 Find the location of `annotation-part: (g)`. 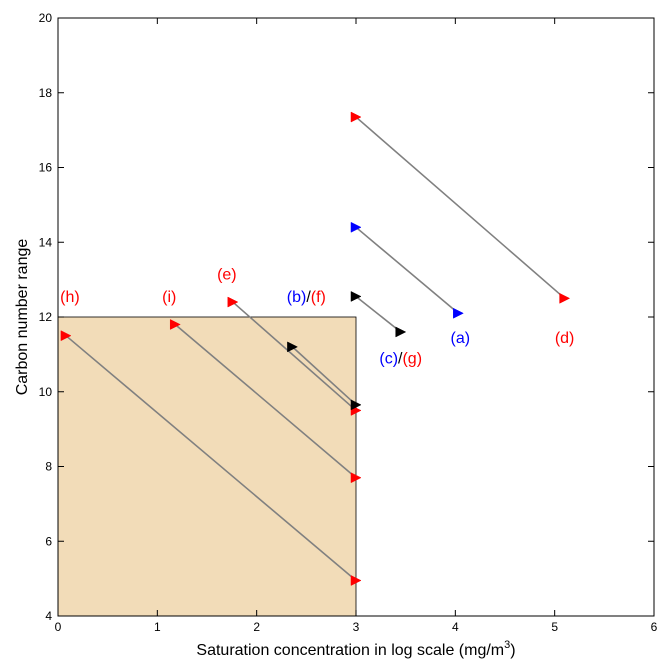

annotation-part: (g) is located at coordinates (412, 359).